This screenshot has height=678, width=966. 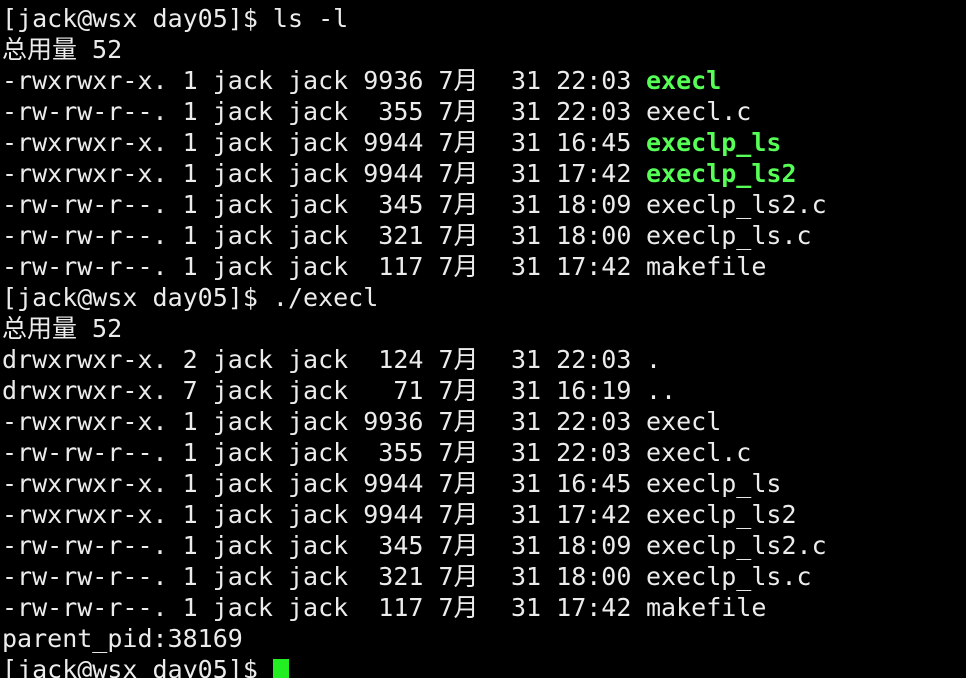 I want to click on terminal-line: [jack@wsx day05]$, so click(x=482, y=666).